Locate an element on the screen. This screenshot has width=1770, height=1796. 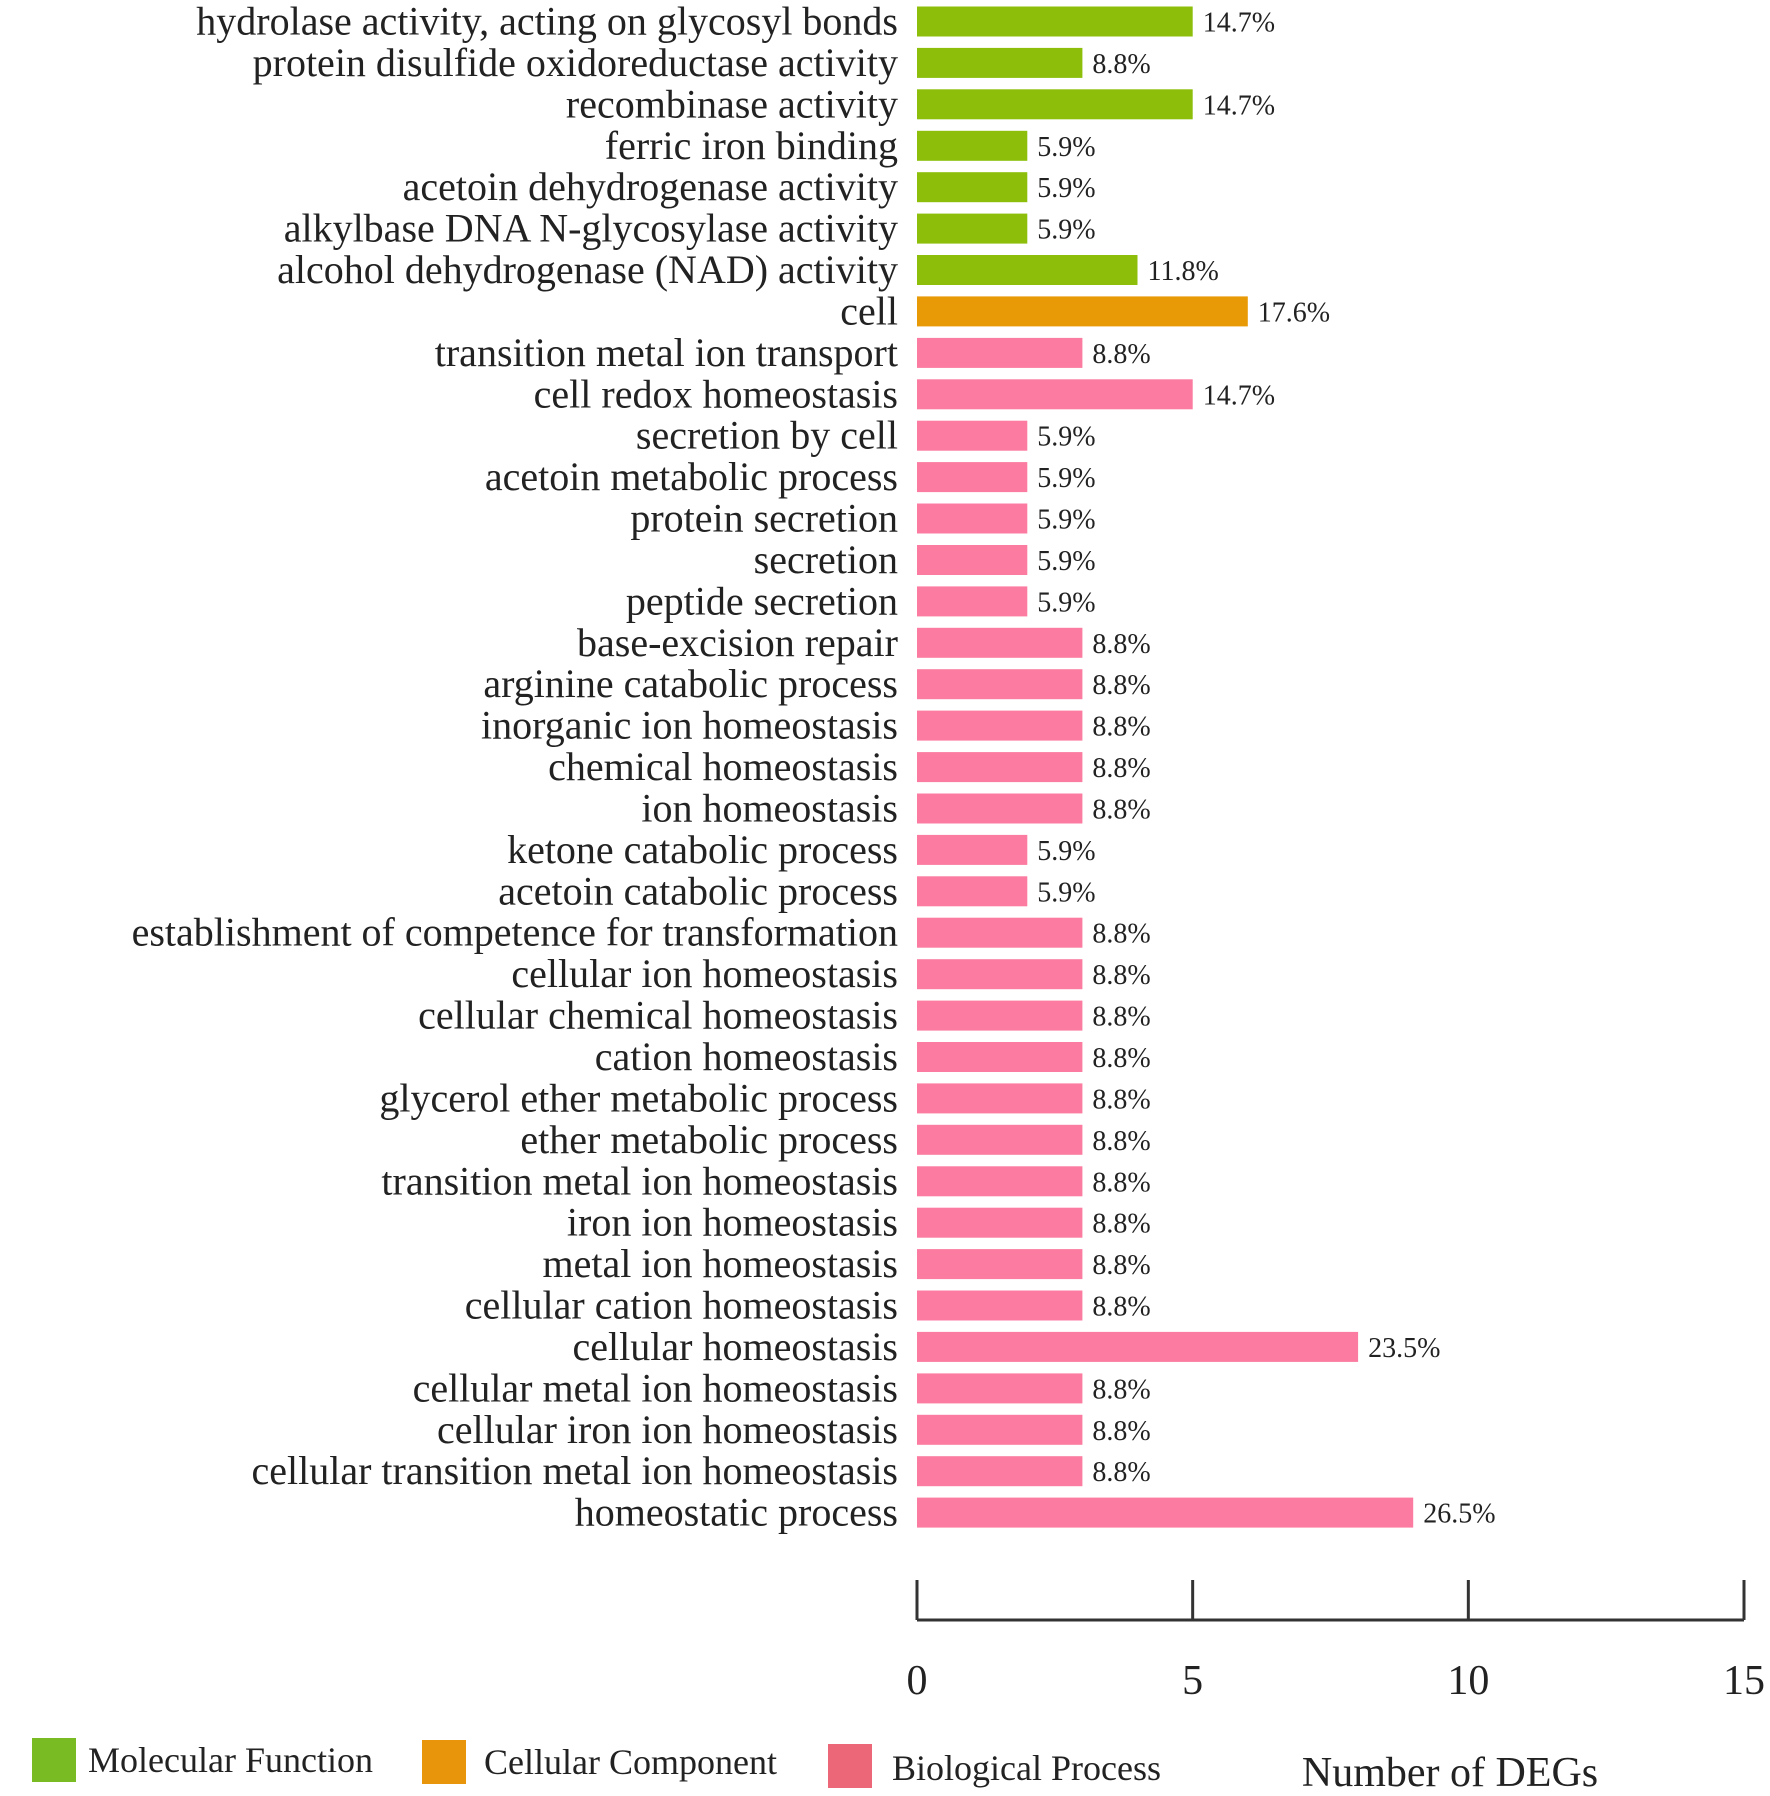
x-tick-label: 10 is located at coordinates (1468, 1681).